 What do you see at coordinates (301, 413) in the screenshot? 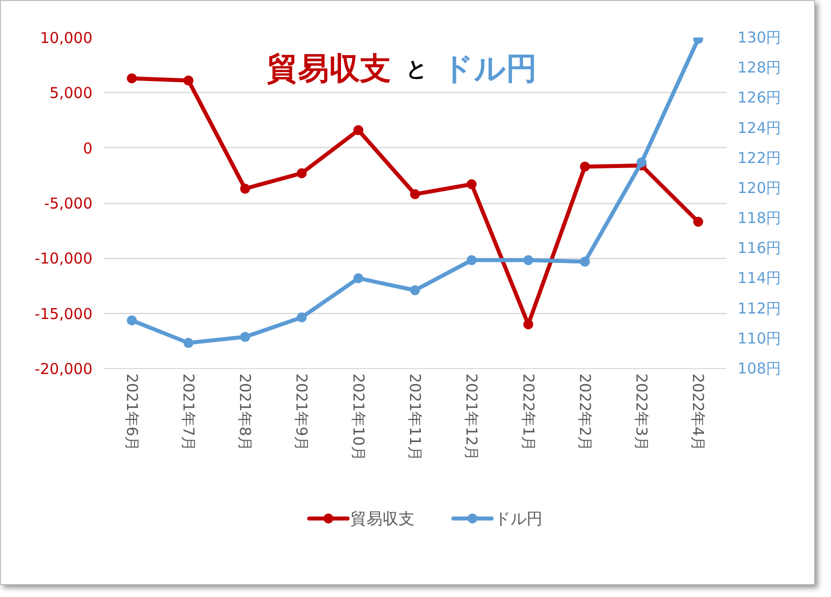
I see `x-tick-label: 2021年9月` at bounding box center [301, 413].